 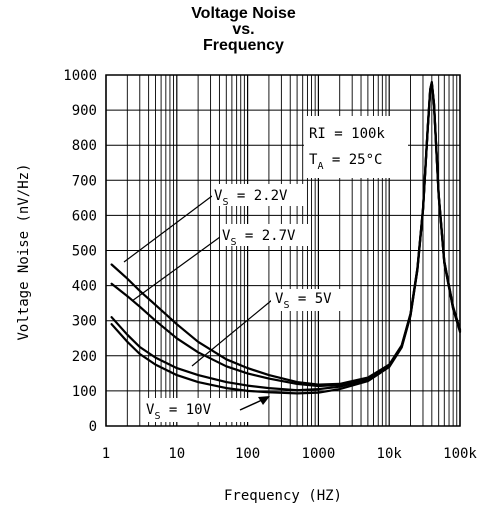 What do you see at coordinates (176, 454) in the screenshot?
I see `x-tick-label: 10` at bounding box center [176, 454].